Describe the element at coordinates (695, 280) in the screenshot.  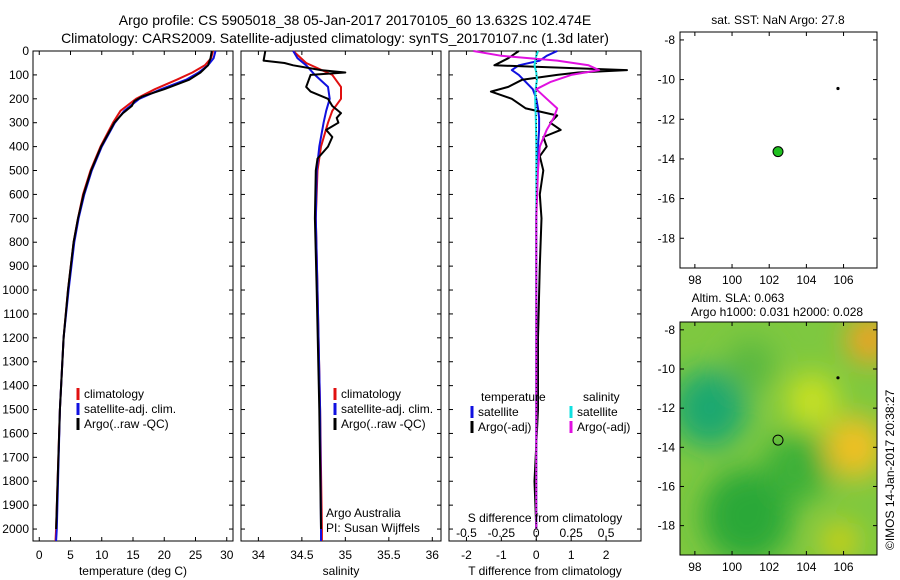
I see `sst-map-x-tick-label: 98` at that location.